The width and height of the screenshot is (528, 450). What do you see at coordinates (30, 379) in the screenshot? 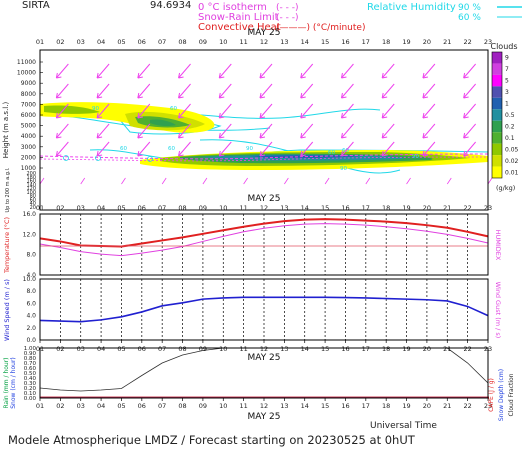
I see `prec-ytick: 0.40` at bounding box center [30, 379].